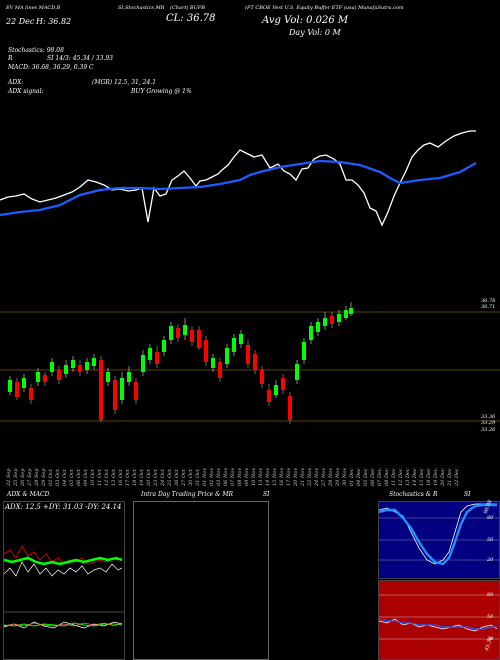 This screenshot has width=500, height=660. I want to click on adx-panel-title: ADX & MACD, so click(28, 494).